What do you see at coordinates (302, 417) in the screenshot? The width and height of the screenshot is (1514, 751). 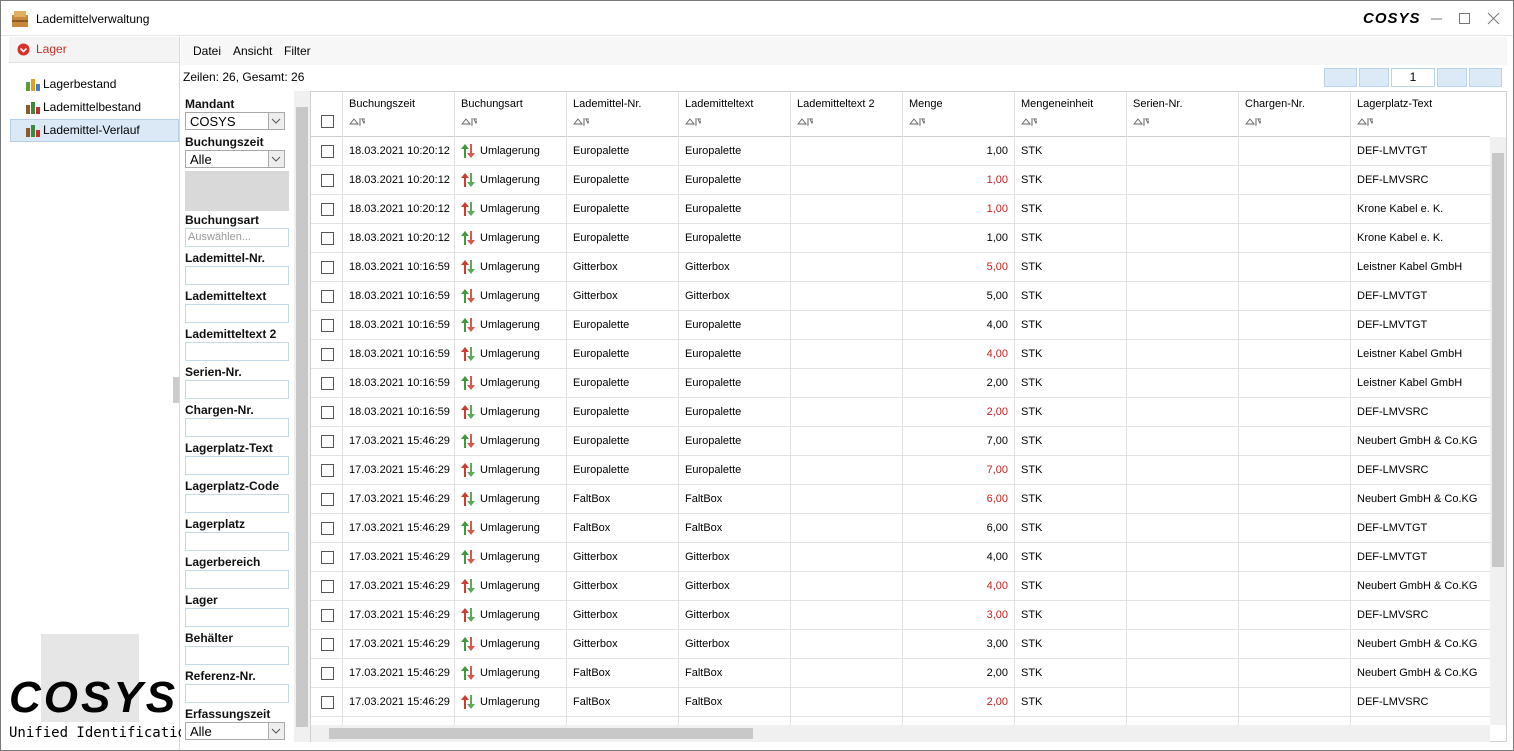 I see `filter-scroll-thumb` at bounding box center [302, 417].